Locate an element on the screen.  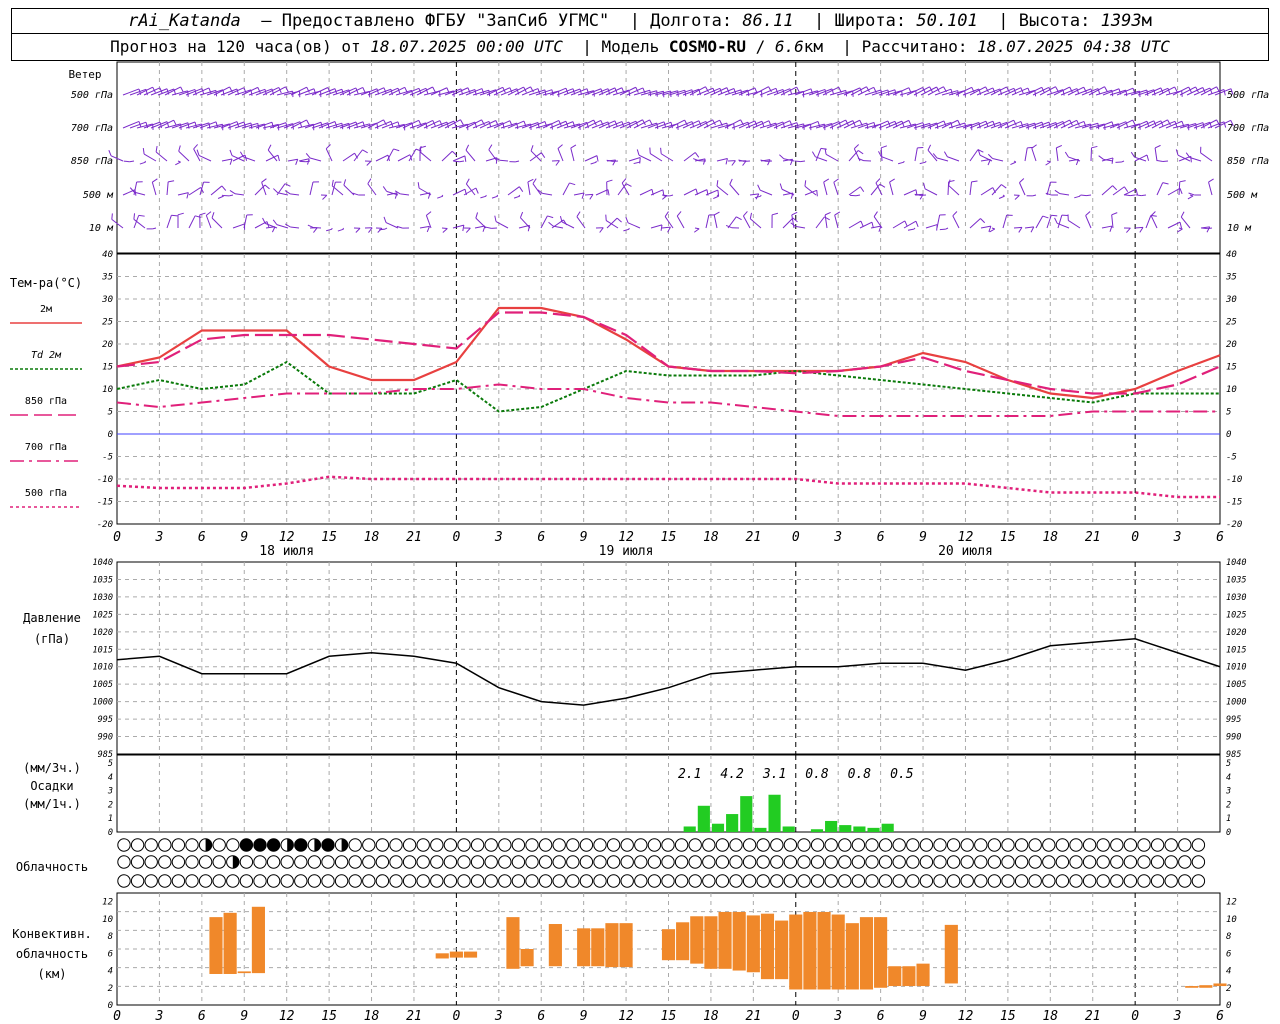
temp-x-tick: 21 is located at coordinates (754, 537).